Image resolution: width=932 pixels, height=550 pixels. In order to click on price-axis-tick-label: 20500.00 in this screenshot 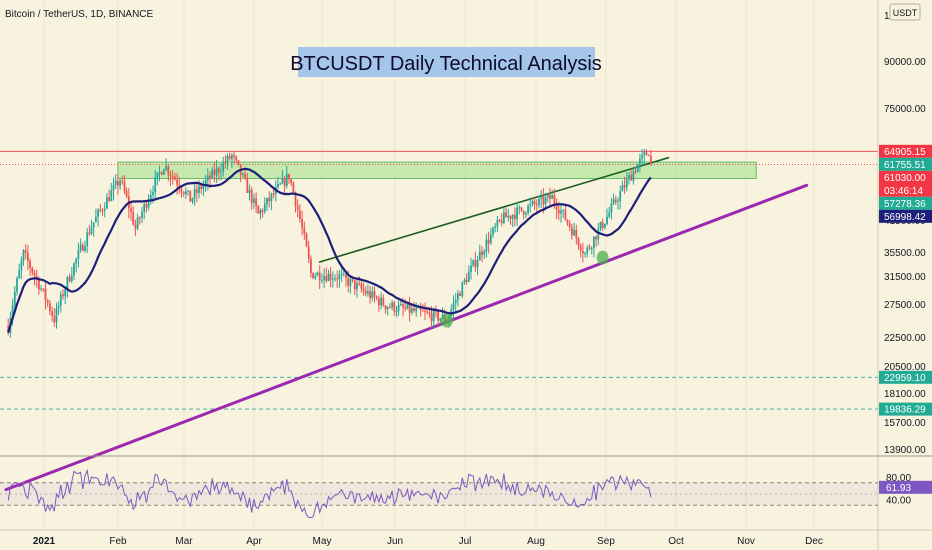, I will do `click(905, 367)`.